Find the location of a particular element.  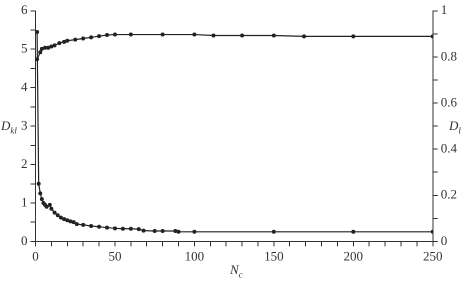

y-tick-label: 3 is located at coordinates (24, 125).